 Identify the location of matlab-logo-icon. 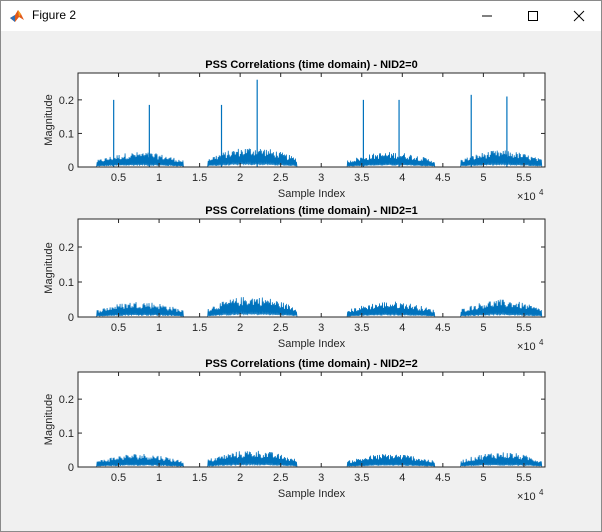
(17, 16).